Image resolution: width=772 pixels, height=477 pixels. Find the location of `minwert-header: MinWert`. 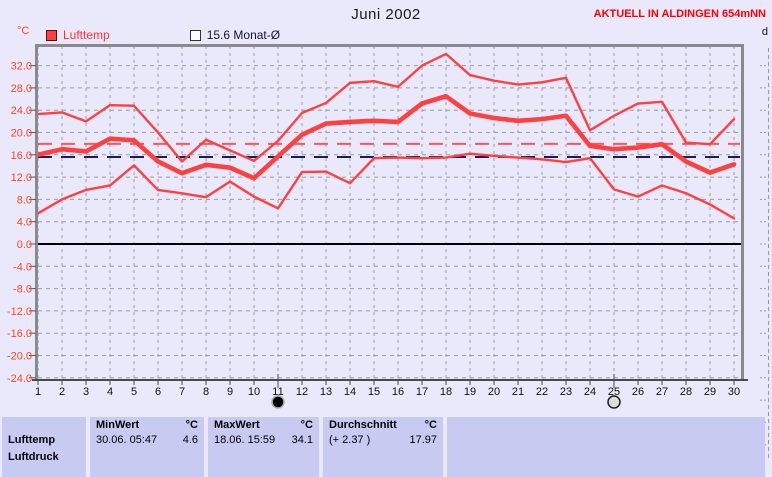

minwert-header: MinWert is located at coordinates (118, 425).